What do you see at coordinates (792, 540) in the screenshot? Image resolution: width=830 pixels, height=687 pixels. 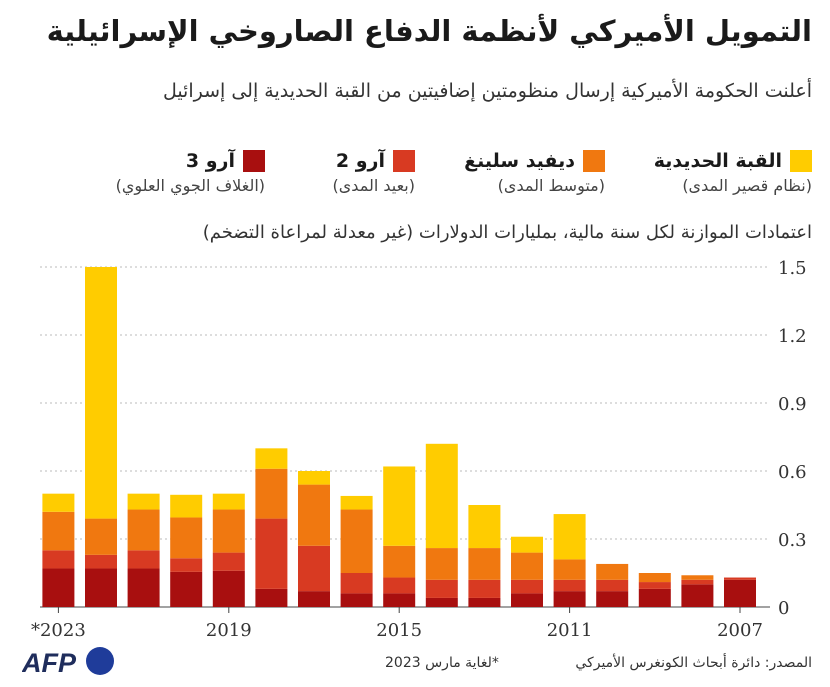 I see `y-tick-label: 0.3` at bounding box center [792, 540].